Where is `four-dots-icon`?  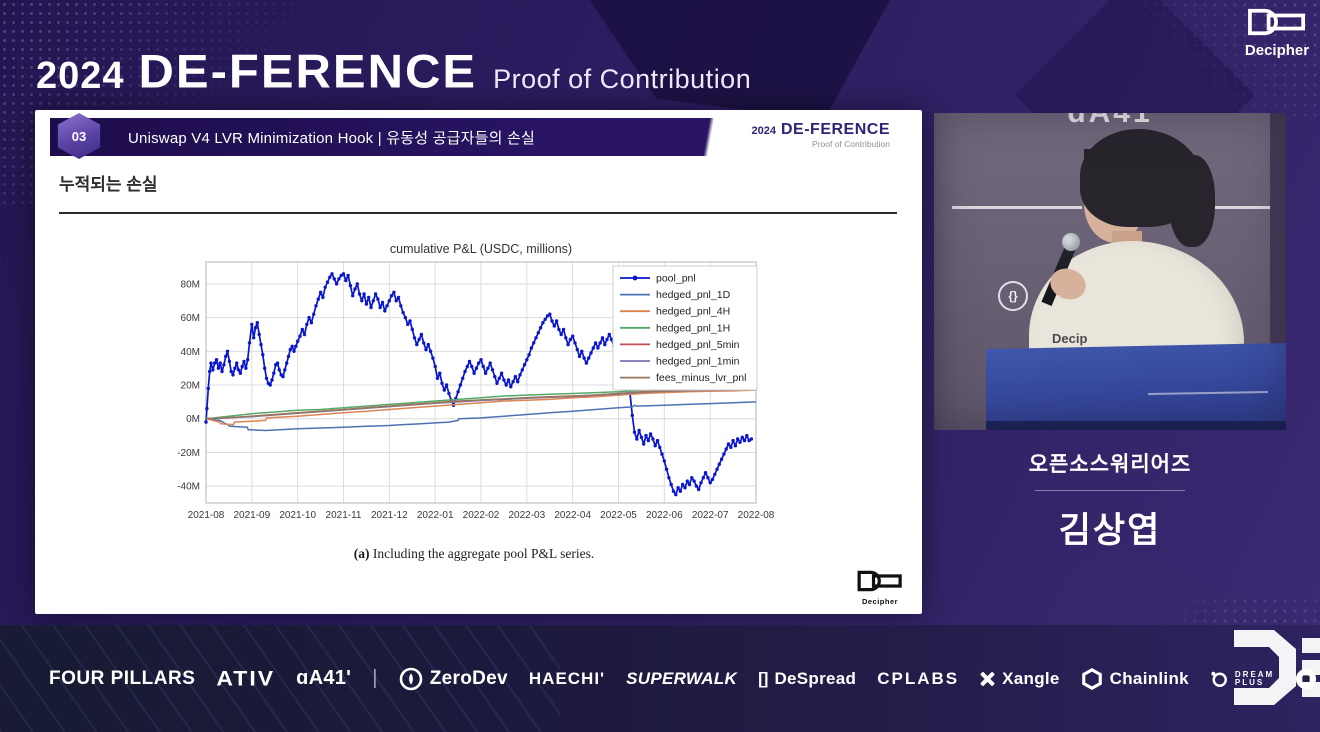 four-dots-icon is located at coordinates (34, 679).